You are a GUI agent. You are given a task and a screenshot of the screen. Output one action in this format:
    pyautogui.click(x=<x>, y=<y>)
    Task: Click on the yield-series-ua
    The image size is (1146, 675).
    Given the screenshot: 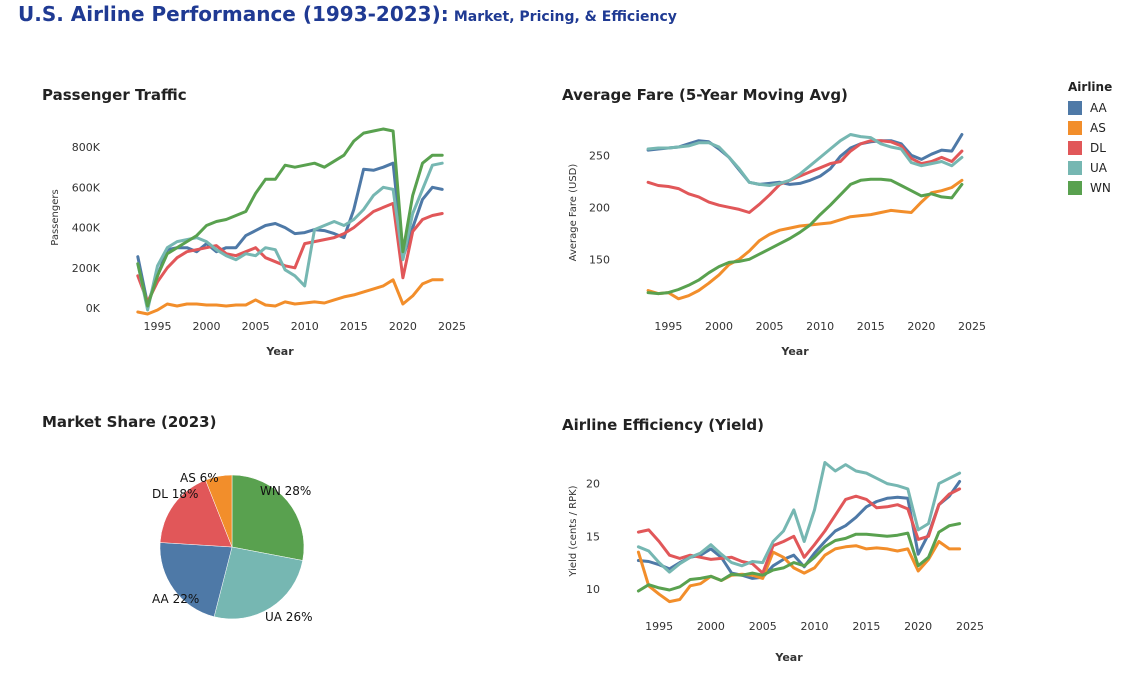 What is the action you would take?
    pyautogui.click(x=799, y=517)
    